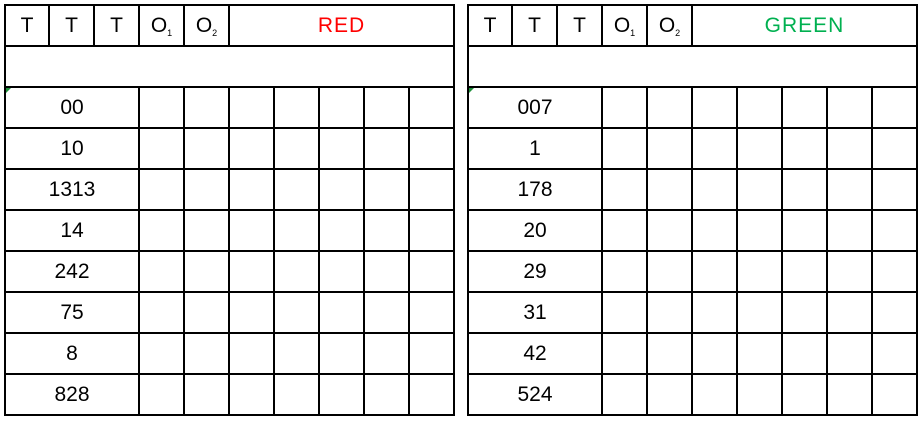  What do you see at coordinates (535, 107) in the screenshot?
I see `value-cell: 007` at bounding box center [535, 107].